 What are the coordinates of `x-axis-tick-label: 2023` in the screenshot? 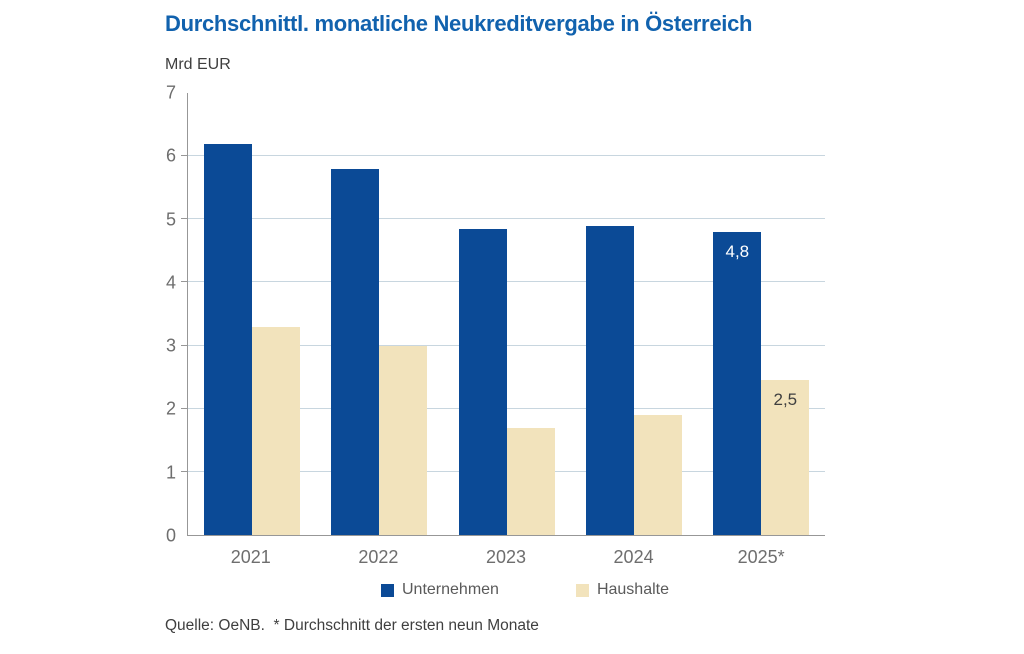 It's located at (505, 557).